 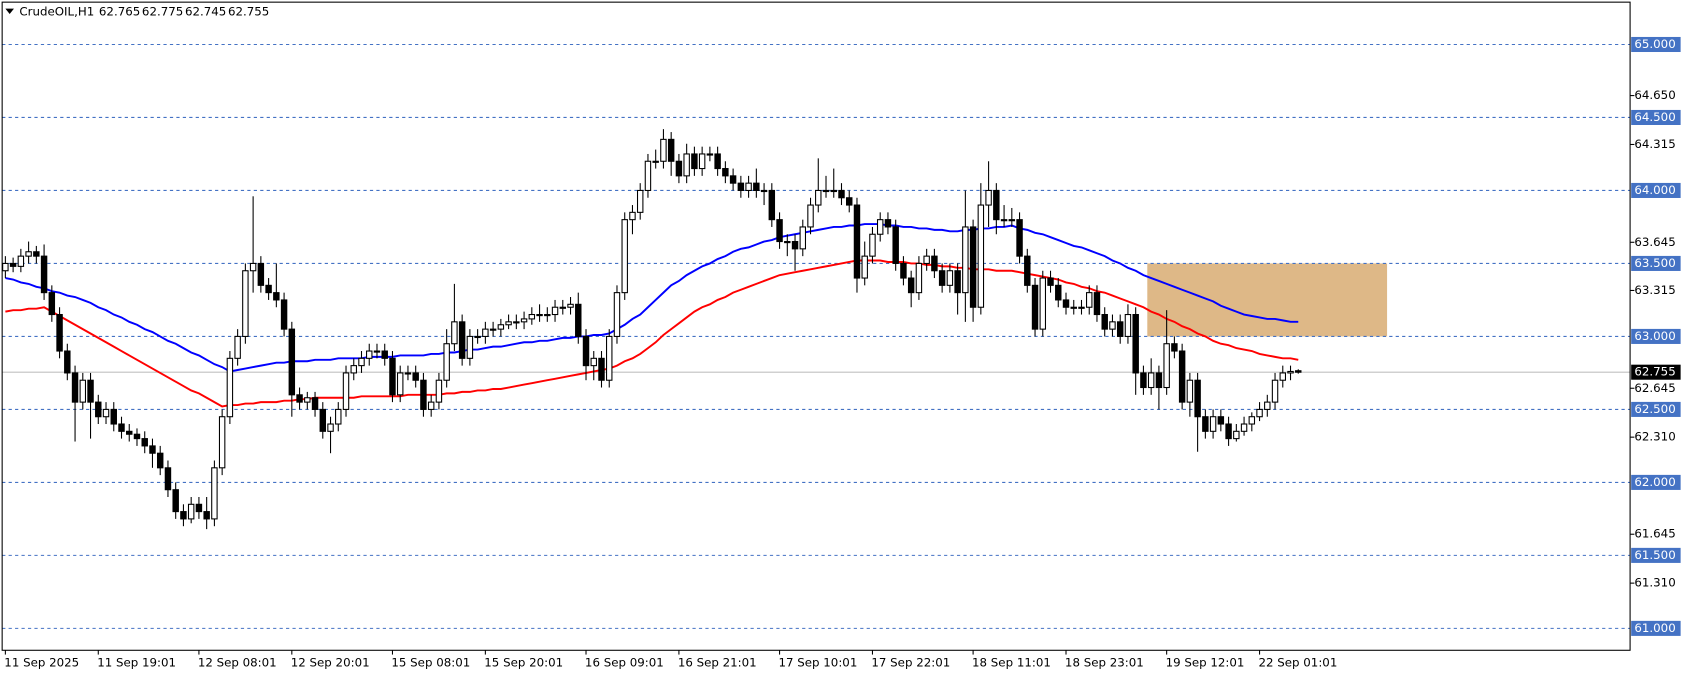 What do you see at coordinates (119, 11) in the screenshot?
I see `header-open: 62.765` at bounding box center [119, 11].